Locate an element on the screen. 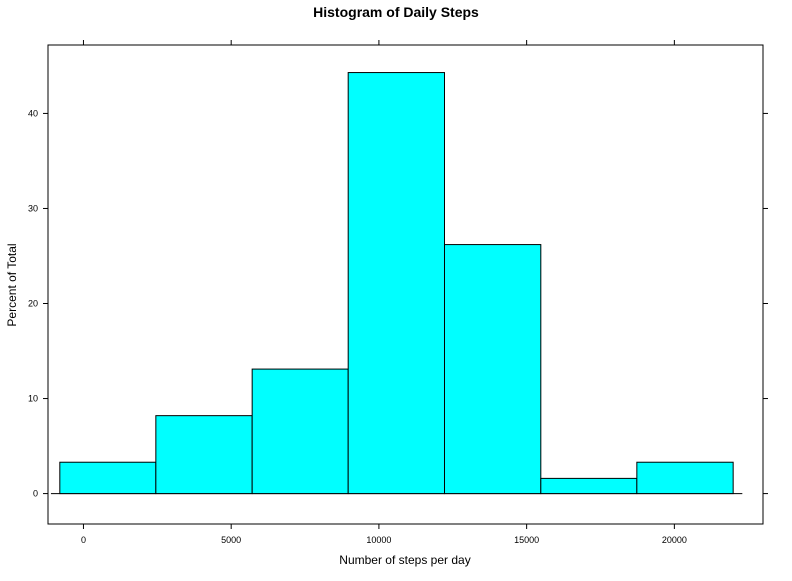 This screenshot has width=792, height=581. y-tick-label: 40 is located at coordinates (33, 113).